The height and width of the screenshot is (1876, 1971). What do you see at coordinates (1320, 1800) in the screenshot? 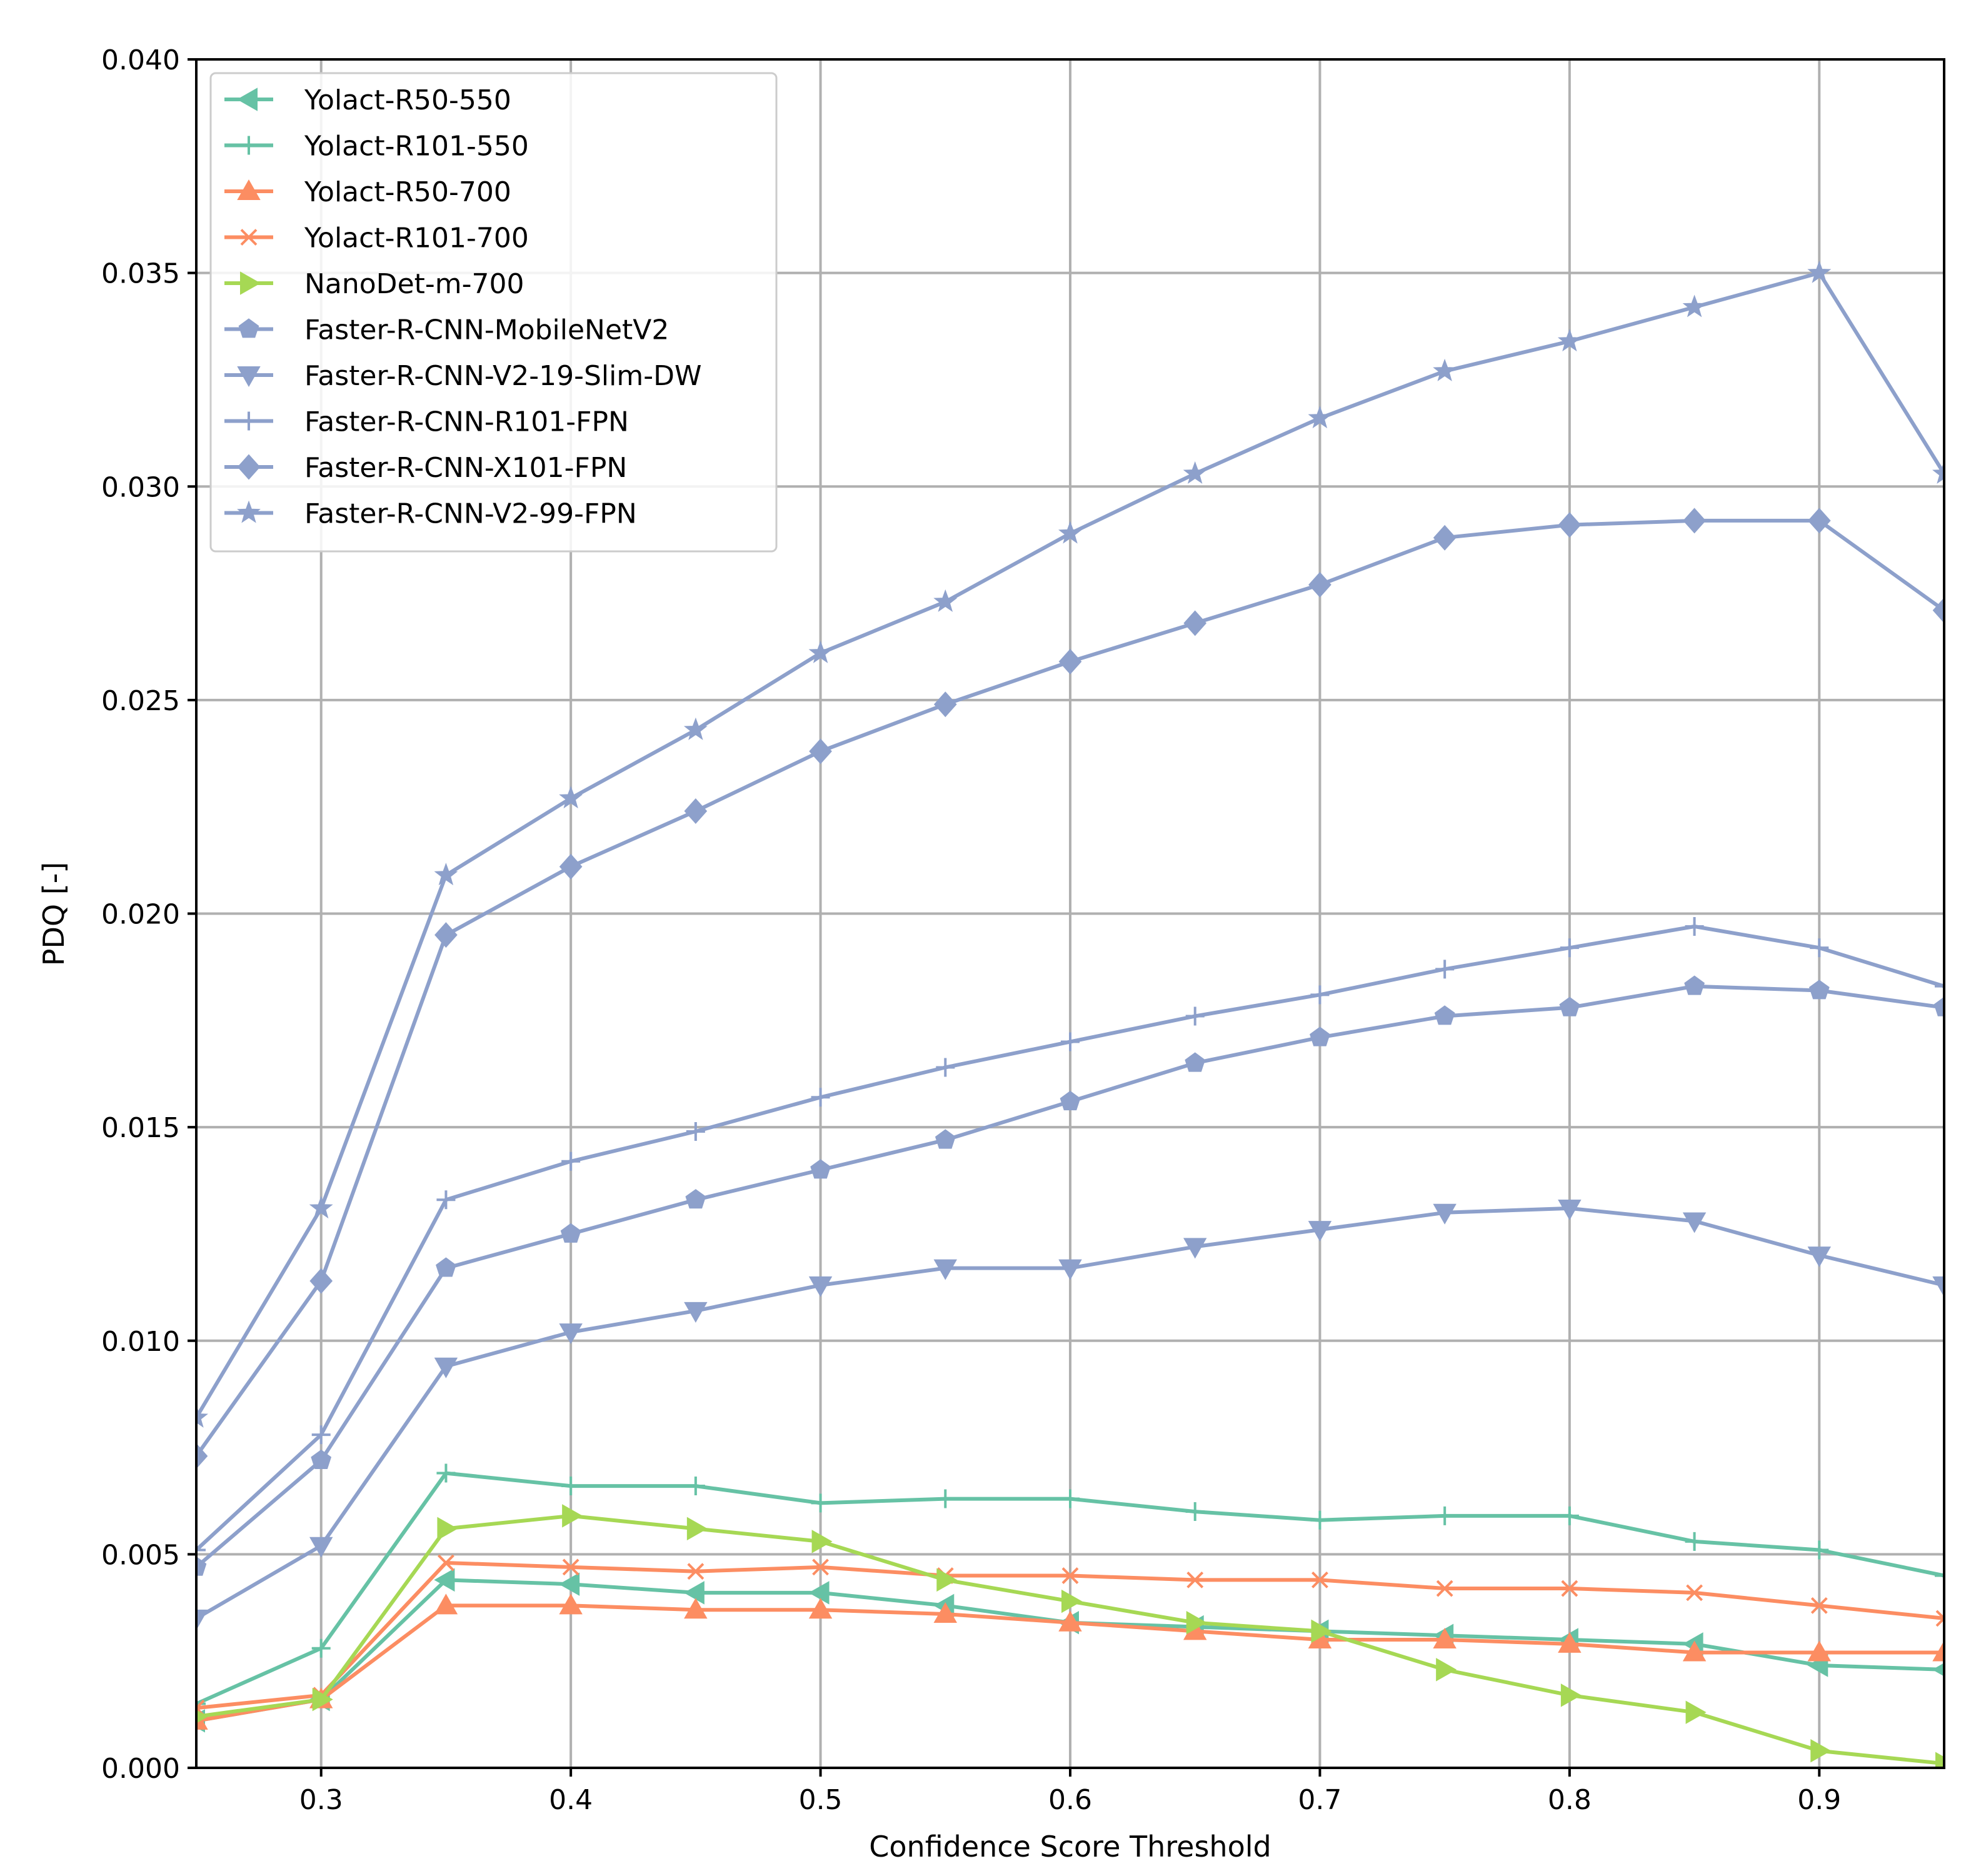
I see `x-tick-label: 0.7` at bounding box center [1320, 1800].